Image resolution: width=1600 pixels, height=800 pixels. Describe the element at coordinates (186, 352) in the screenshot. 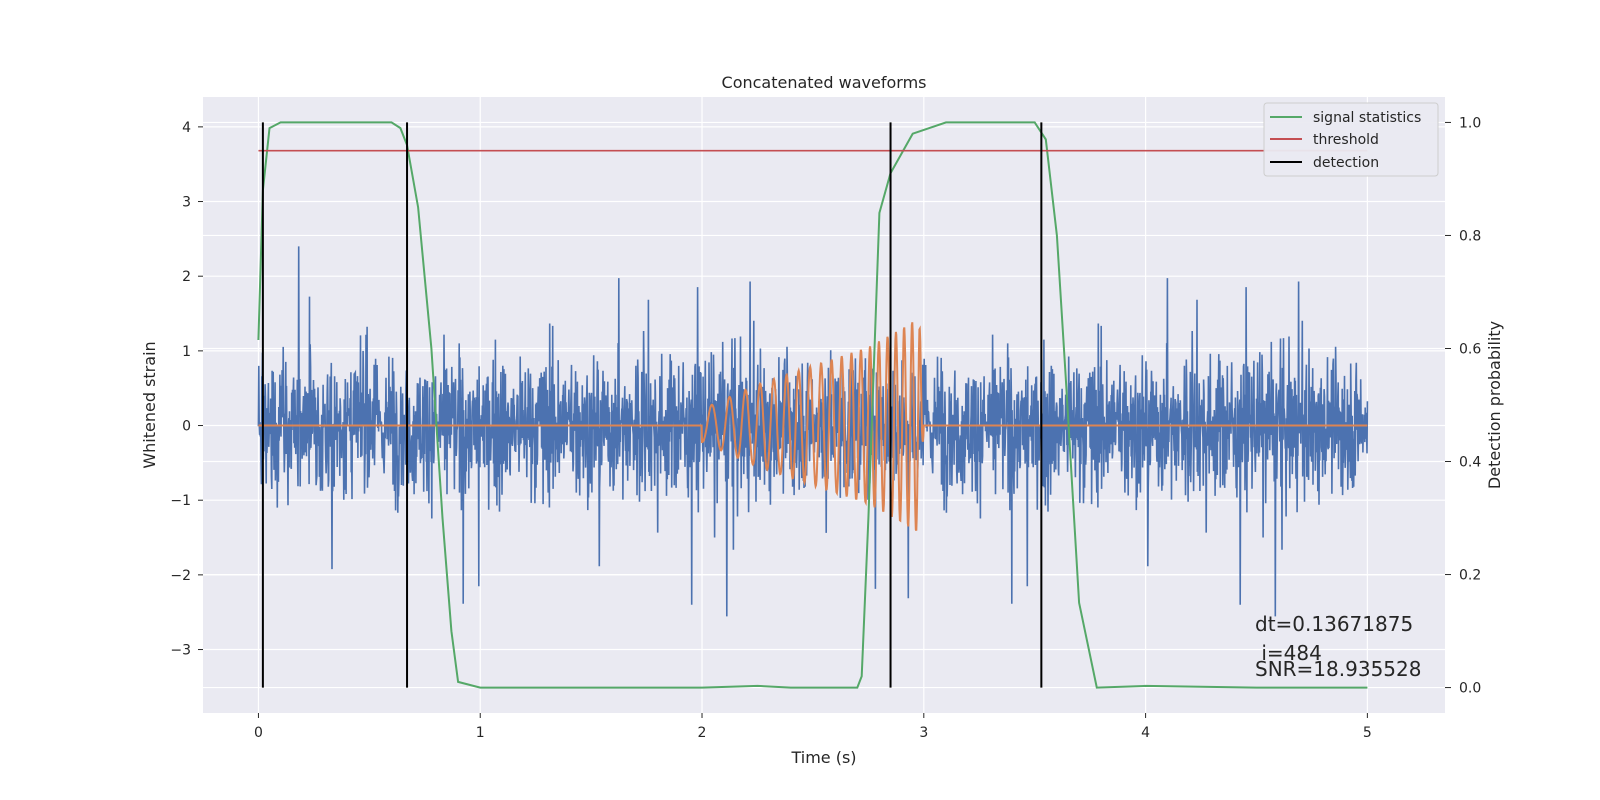

I see `y-tick-label: 1` at that location.